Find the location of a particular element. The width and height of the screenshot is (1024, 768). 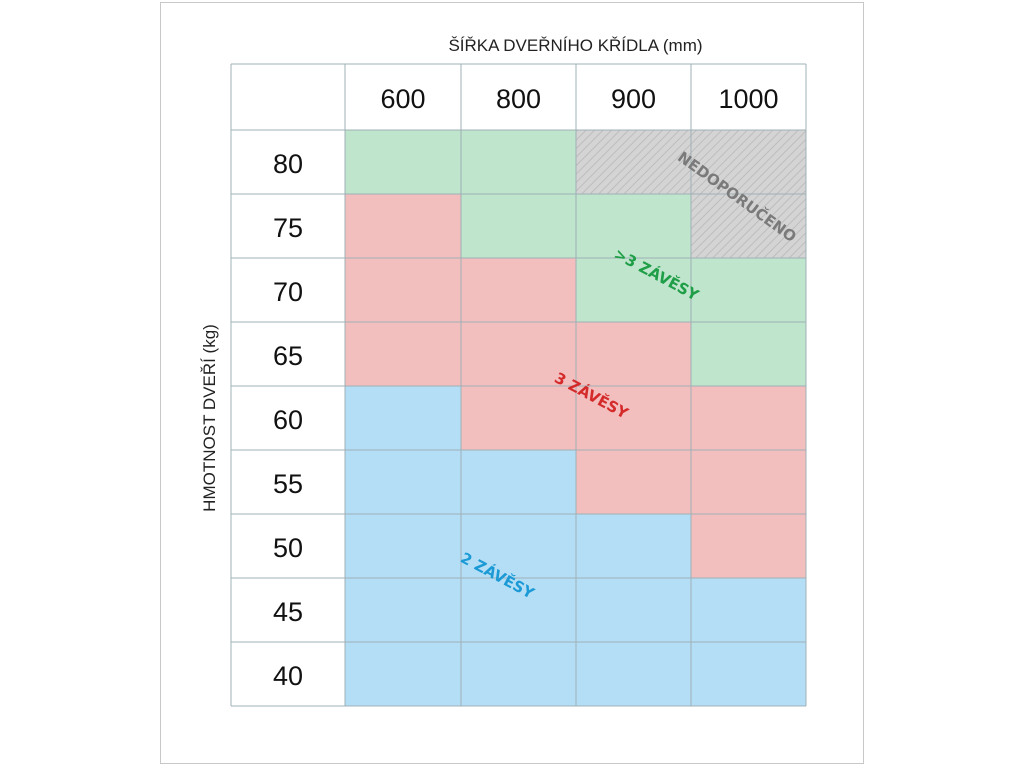

width-header-900: 900 is located at coordinates (633, 99).